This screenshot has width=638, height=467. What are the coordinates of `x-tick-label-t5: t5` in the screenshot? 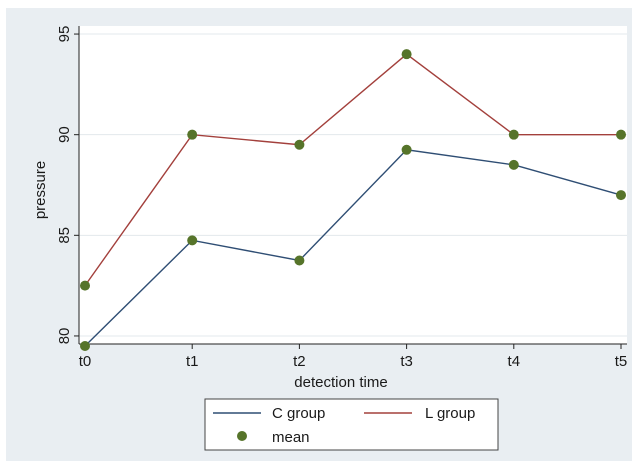 It's located at (621, 361).